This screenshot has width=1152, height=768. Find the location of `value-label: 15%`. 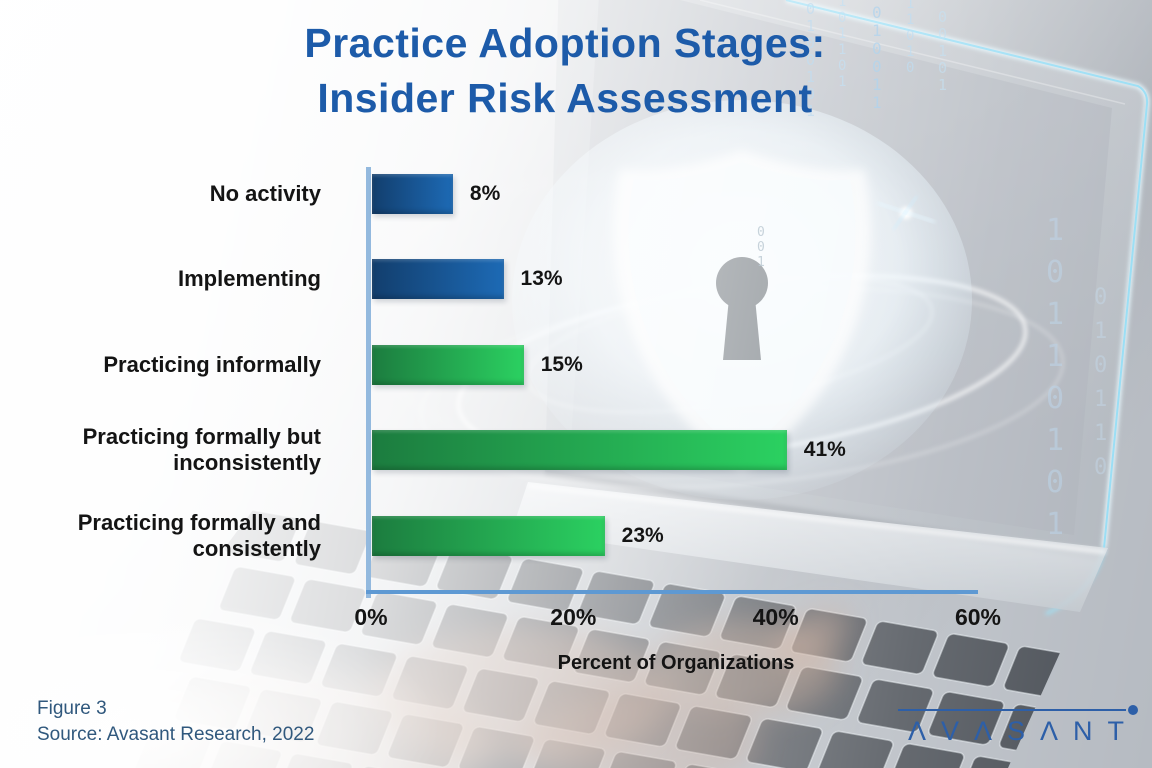

value-label: 15% is located at coordinates (561, 364).